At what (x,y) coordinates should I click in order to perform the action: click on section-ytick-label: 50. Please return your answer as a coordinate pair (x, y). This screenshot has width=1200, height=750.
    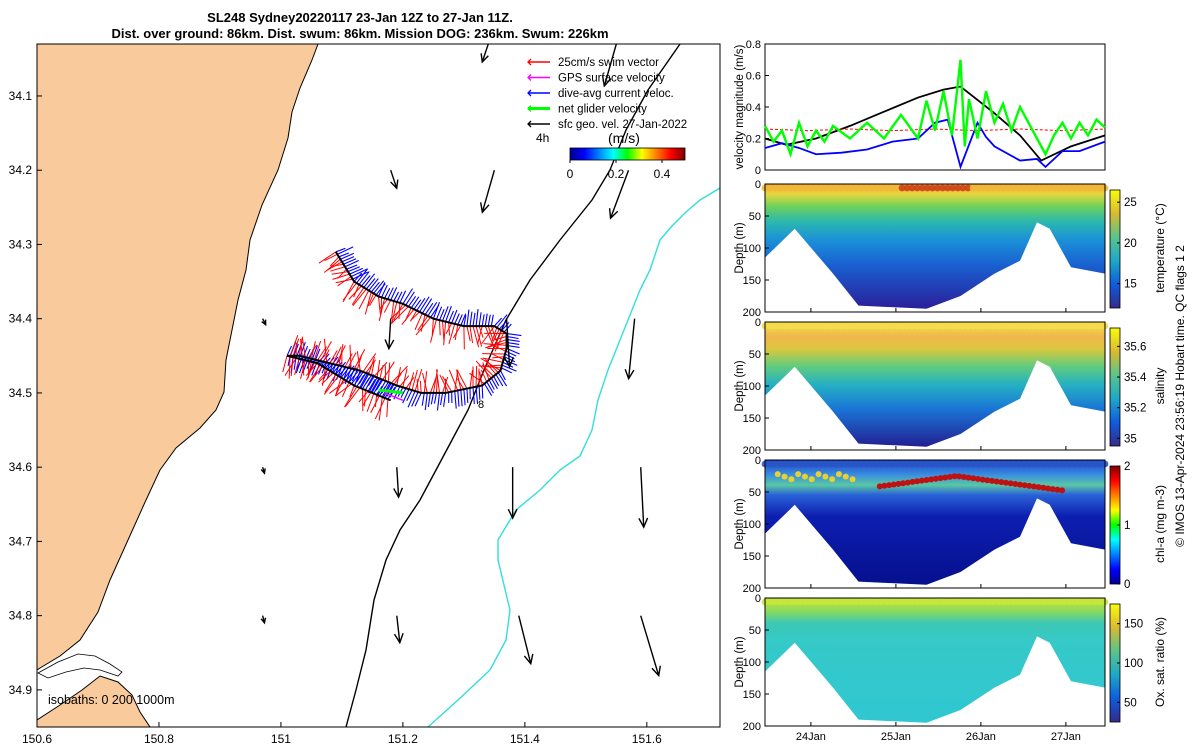
    Looking at the image, I should click on (755, 631).